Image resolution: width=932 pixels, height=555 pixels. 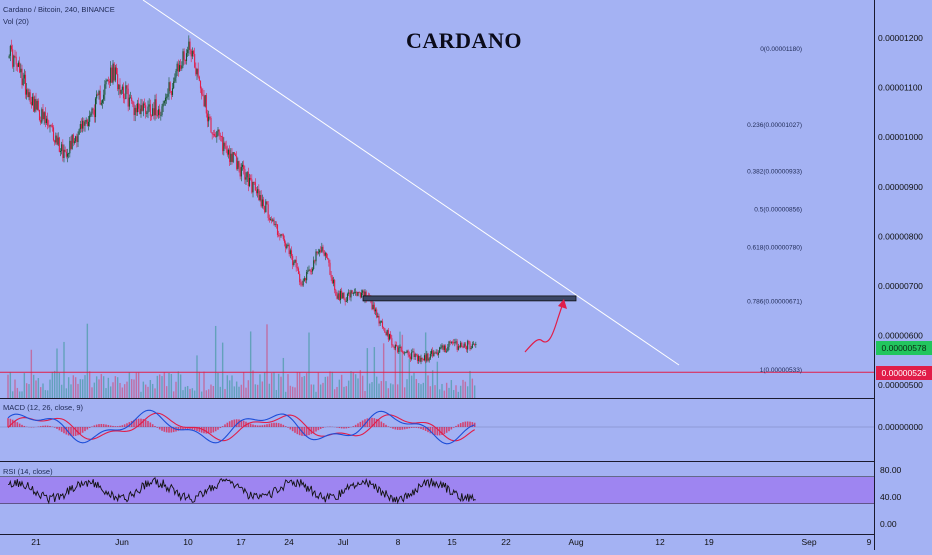 What do you see at coordinates (43, 407) in the screenshot?
I see `macd-indicator-label: MACD (12, 26, close, 9)` at bounding box center [43, 407].